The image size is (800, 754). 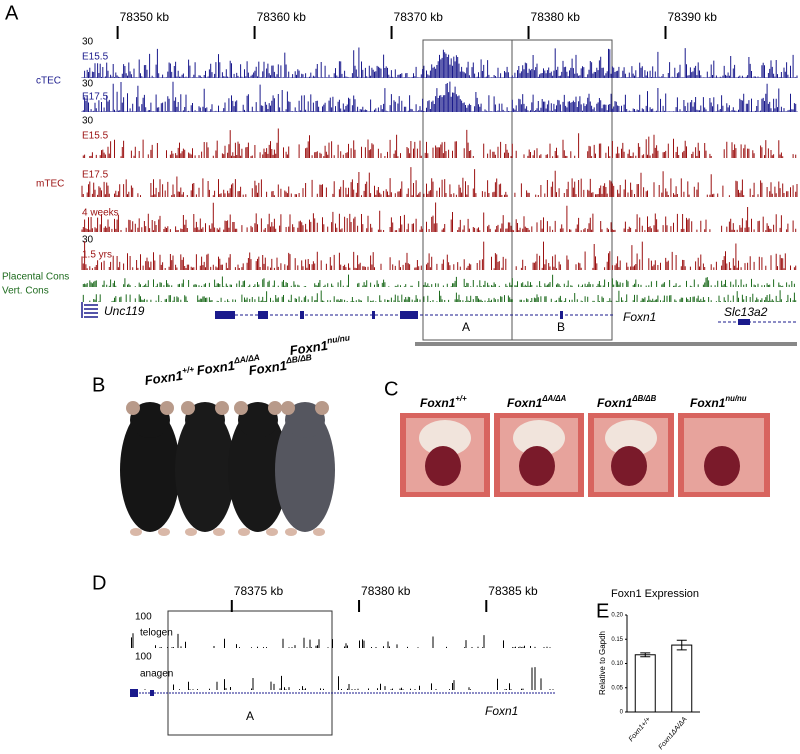 What do you see at coordinates (655, 594) in the screenshot?
I see `chart-title: Foxn1 Expression` at bounding box center [655, 594].